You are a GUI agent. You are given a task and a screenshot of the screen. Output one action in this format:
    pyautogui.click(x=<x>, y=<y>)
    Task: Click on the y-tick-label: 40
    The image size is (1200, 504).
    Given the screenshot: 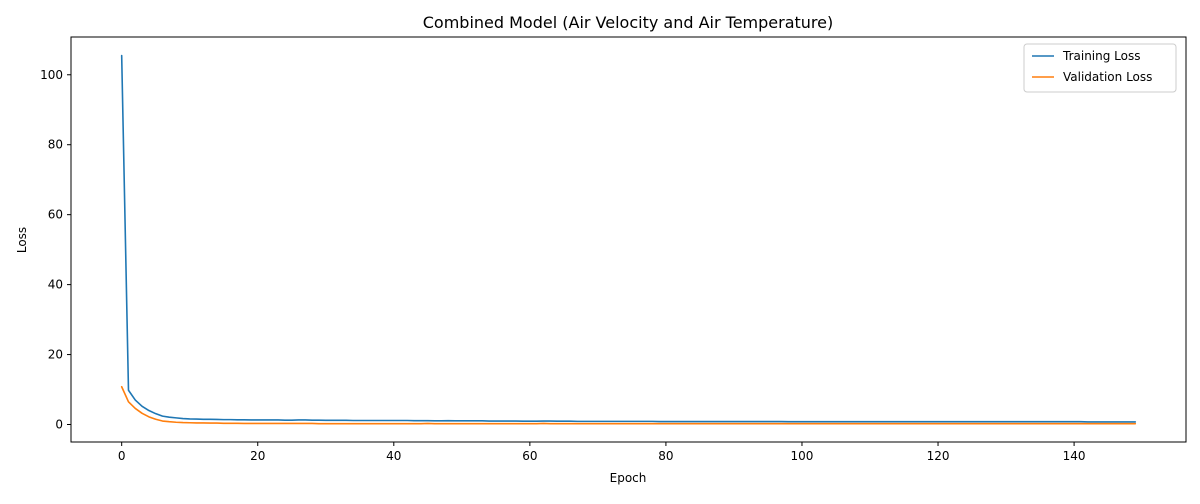 What is the action you would take?
    pyautogui.click(x=55, y=285)
    